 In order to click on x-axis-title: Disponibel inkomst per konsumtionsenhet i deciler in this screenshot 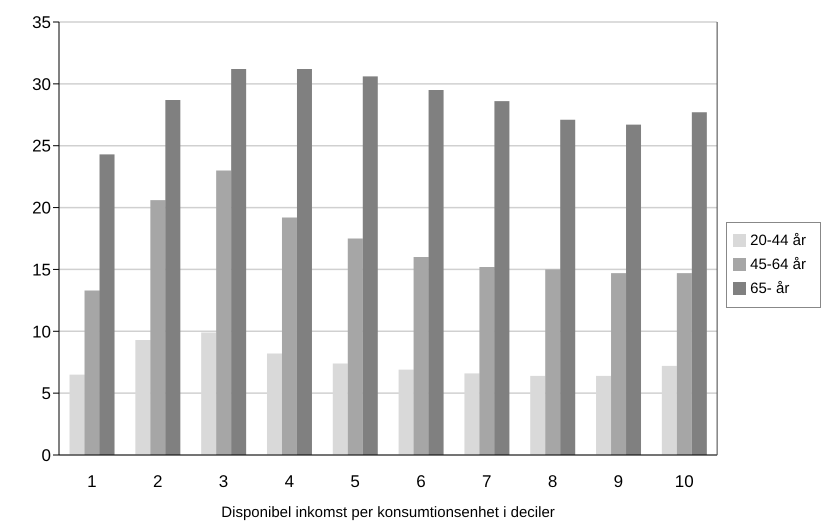, I will do `click(388, 512)`.